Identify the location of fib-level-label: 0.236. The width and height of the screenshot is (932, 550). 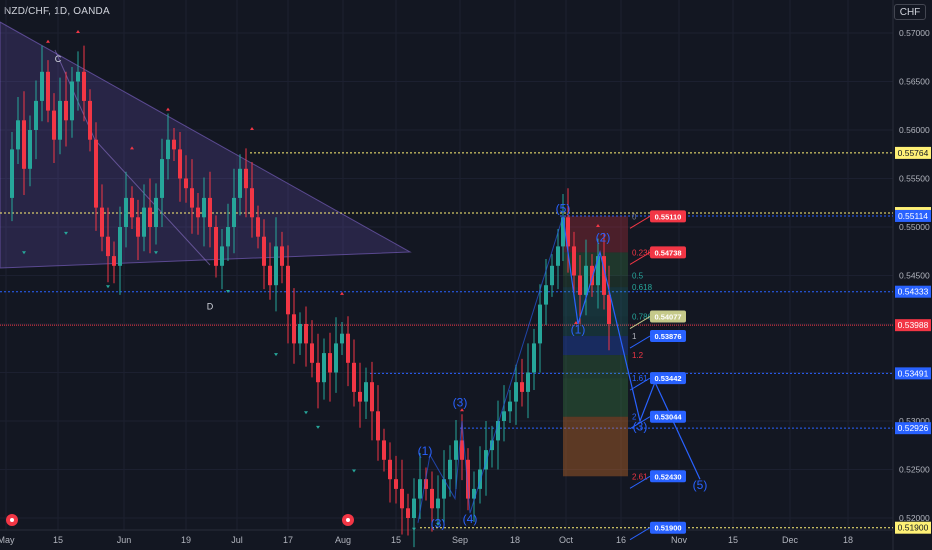
(642, 252).